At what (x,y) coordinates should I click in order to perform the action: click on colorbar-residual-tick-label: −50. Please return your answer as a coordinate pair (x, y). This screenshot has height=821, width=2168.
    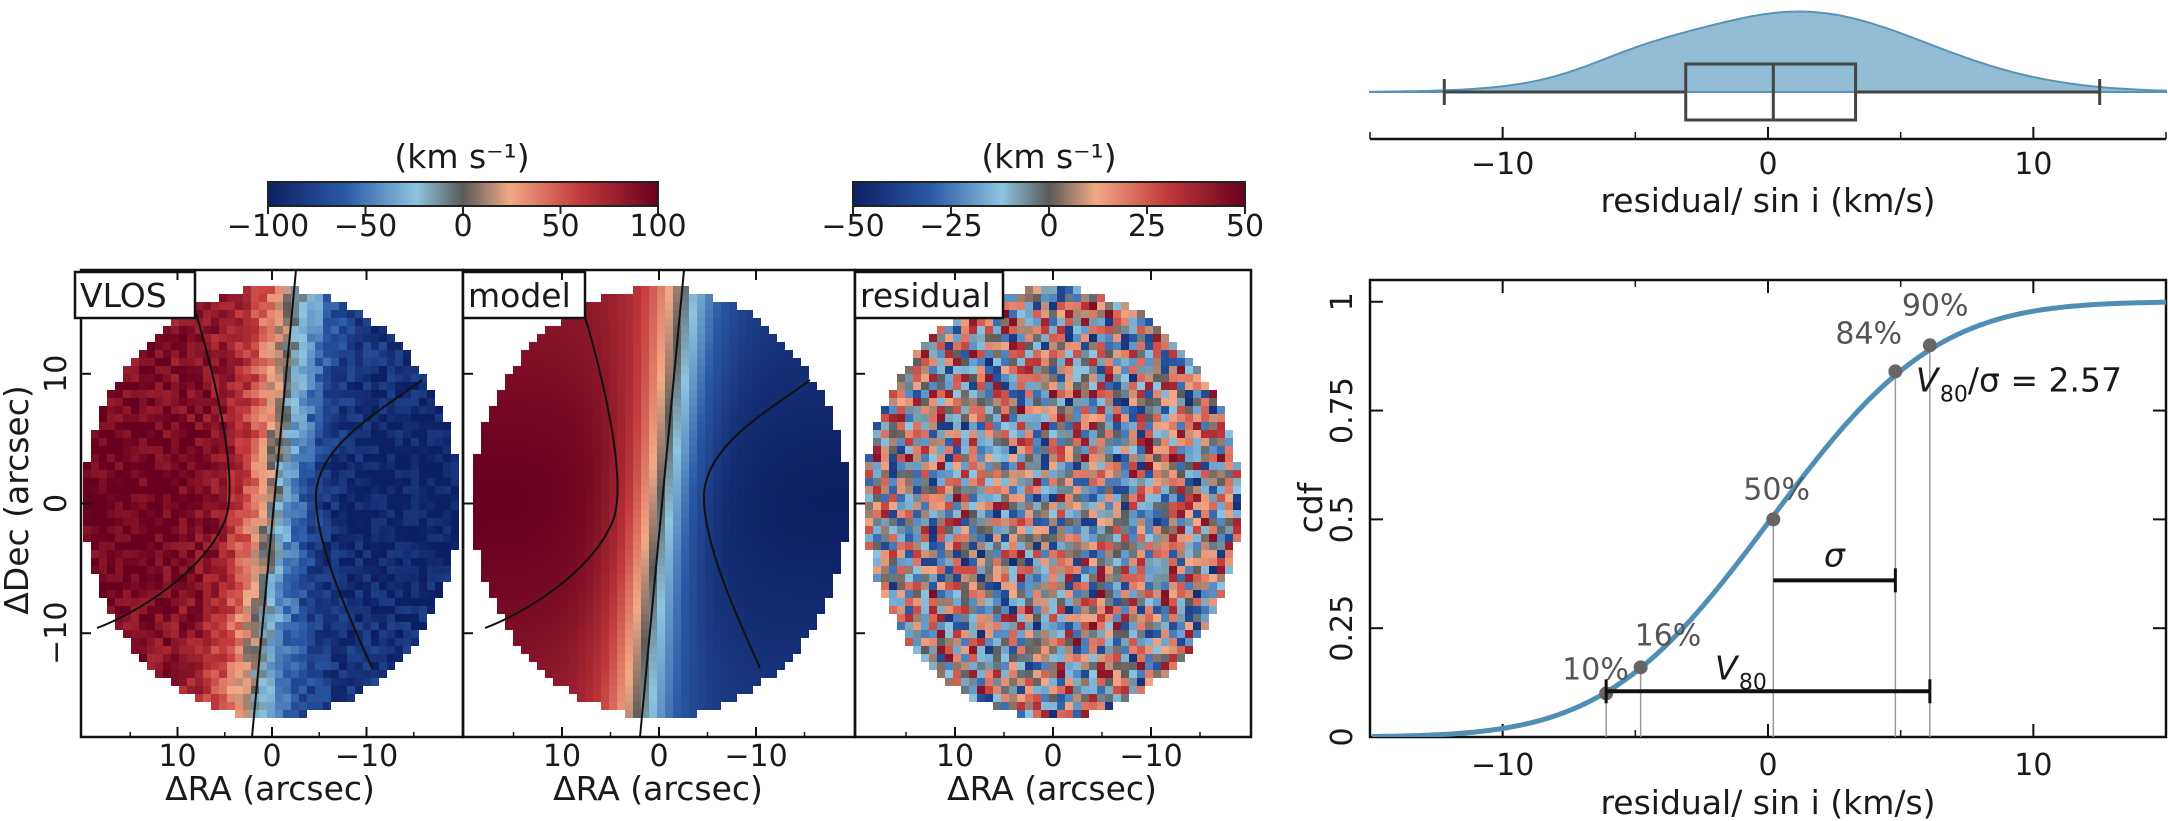
    Looking at the image, I should click on (852, 226).